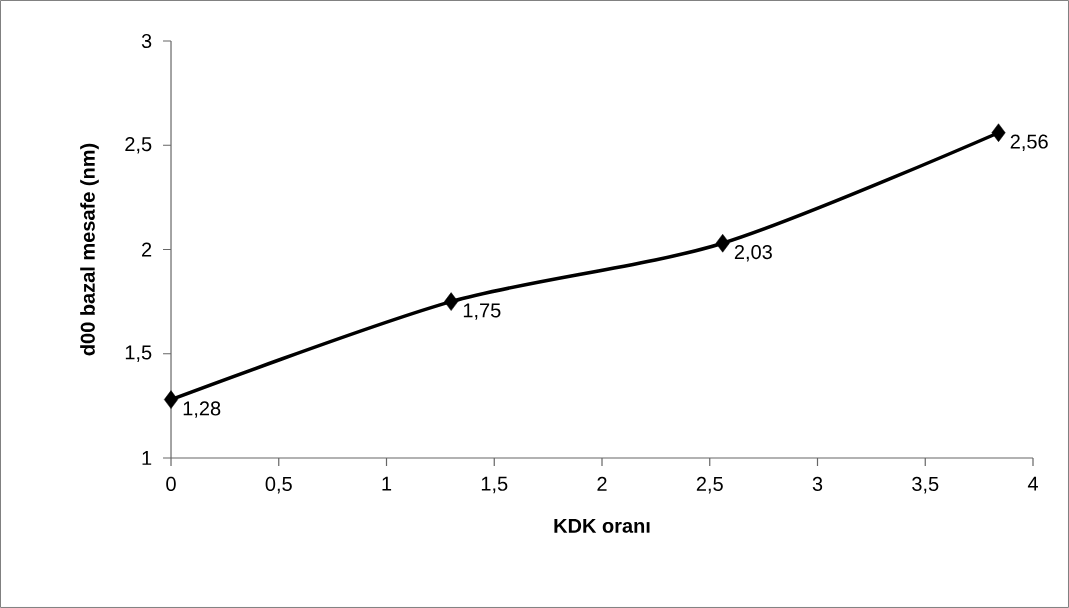 The height and width of the screenshot is (608, 1069). Describe the element at coordinates (147, 458) in the screenshot. I see `y-tick-label: 1` at that location.